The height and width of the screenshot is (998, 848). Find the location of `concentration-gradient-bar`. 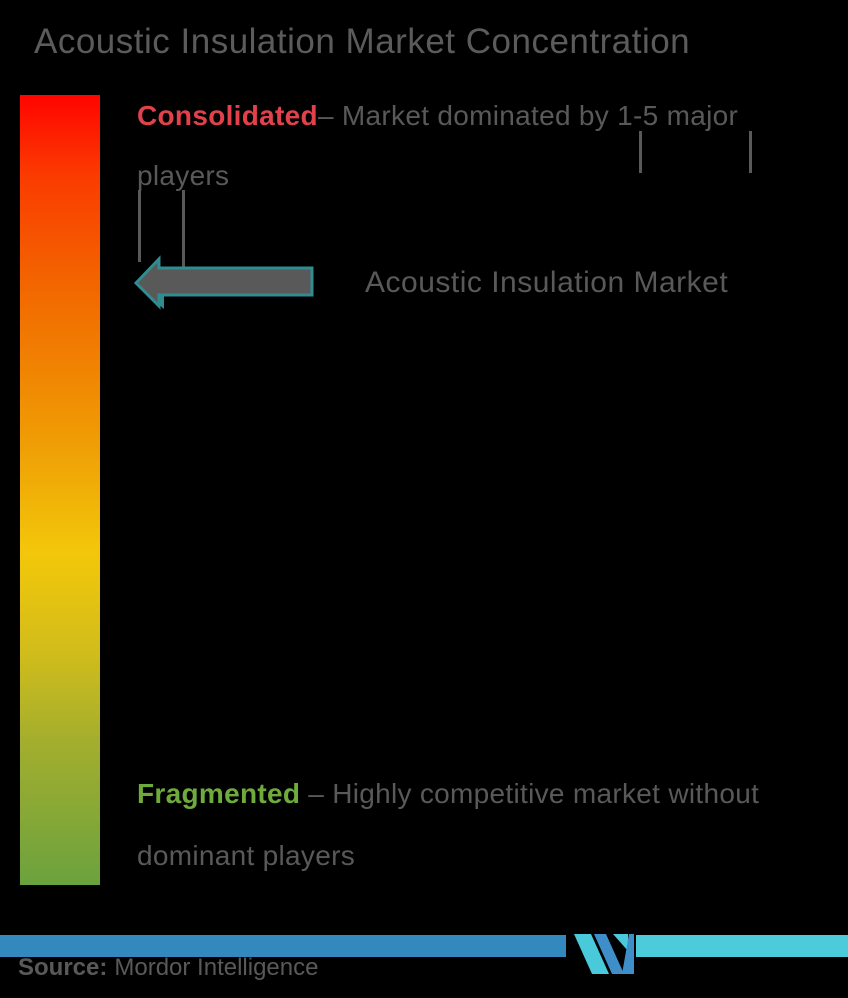

concentration-gradient-bar is located at coordinates (60, 490).